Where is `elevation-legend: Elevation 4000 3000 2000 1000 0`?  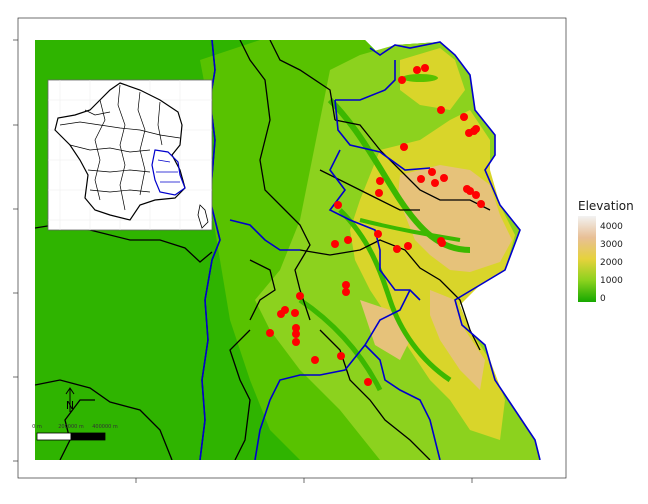
elevation-legend: Elevation 4000 3000 2000 1000 0 is located at coordinates (606, 251).